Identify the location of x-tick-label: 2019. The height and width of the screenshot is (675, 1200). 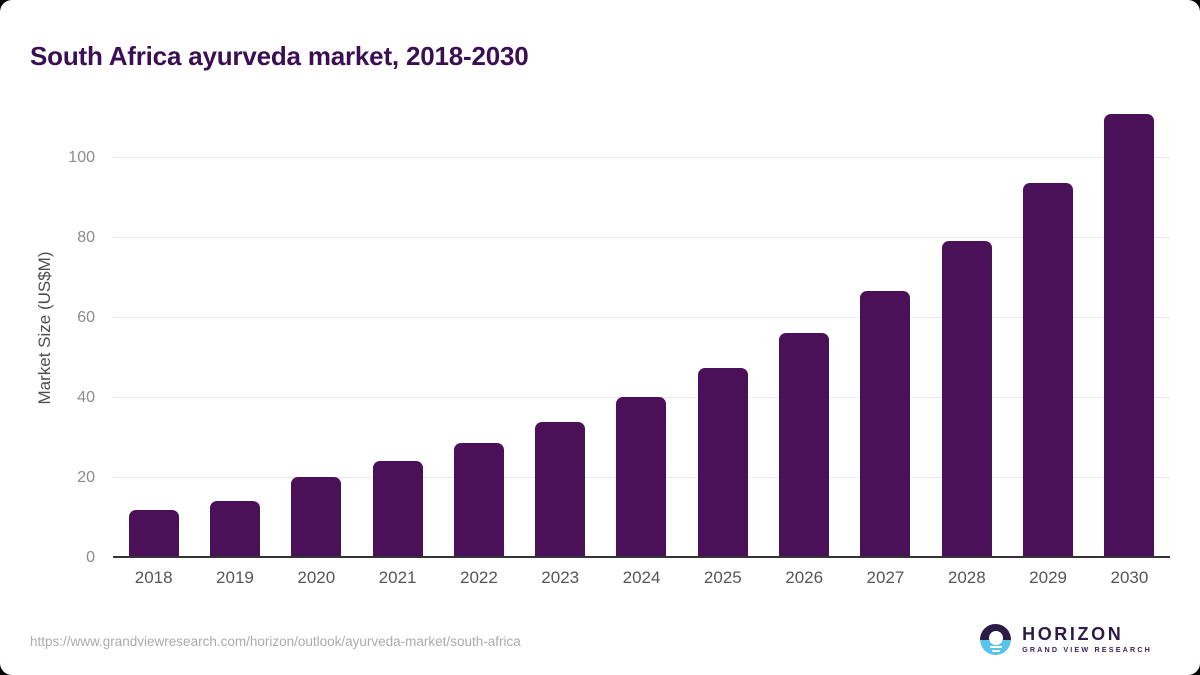
(235, 577).